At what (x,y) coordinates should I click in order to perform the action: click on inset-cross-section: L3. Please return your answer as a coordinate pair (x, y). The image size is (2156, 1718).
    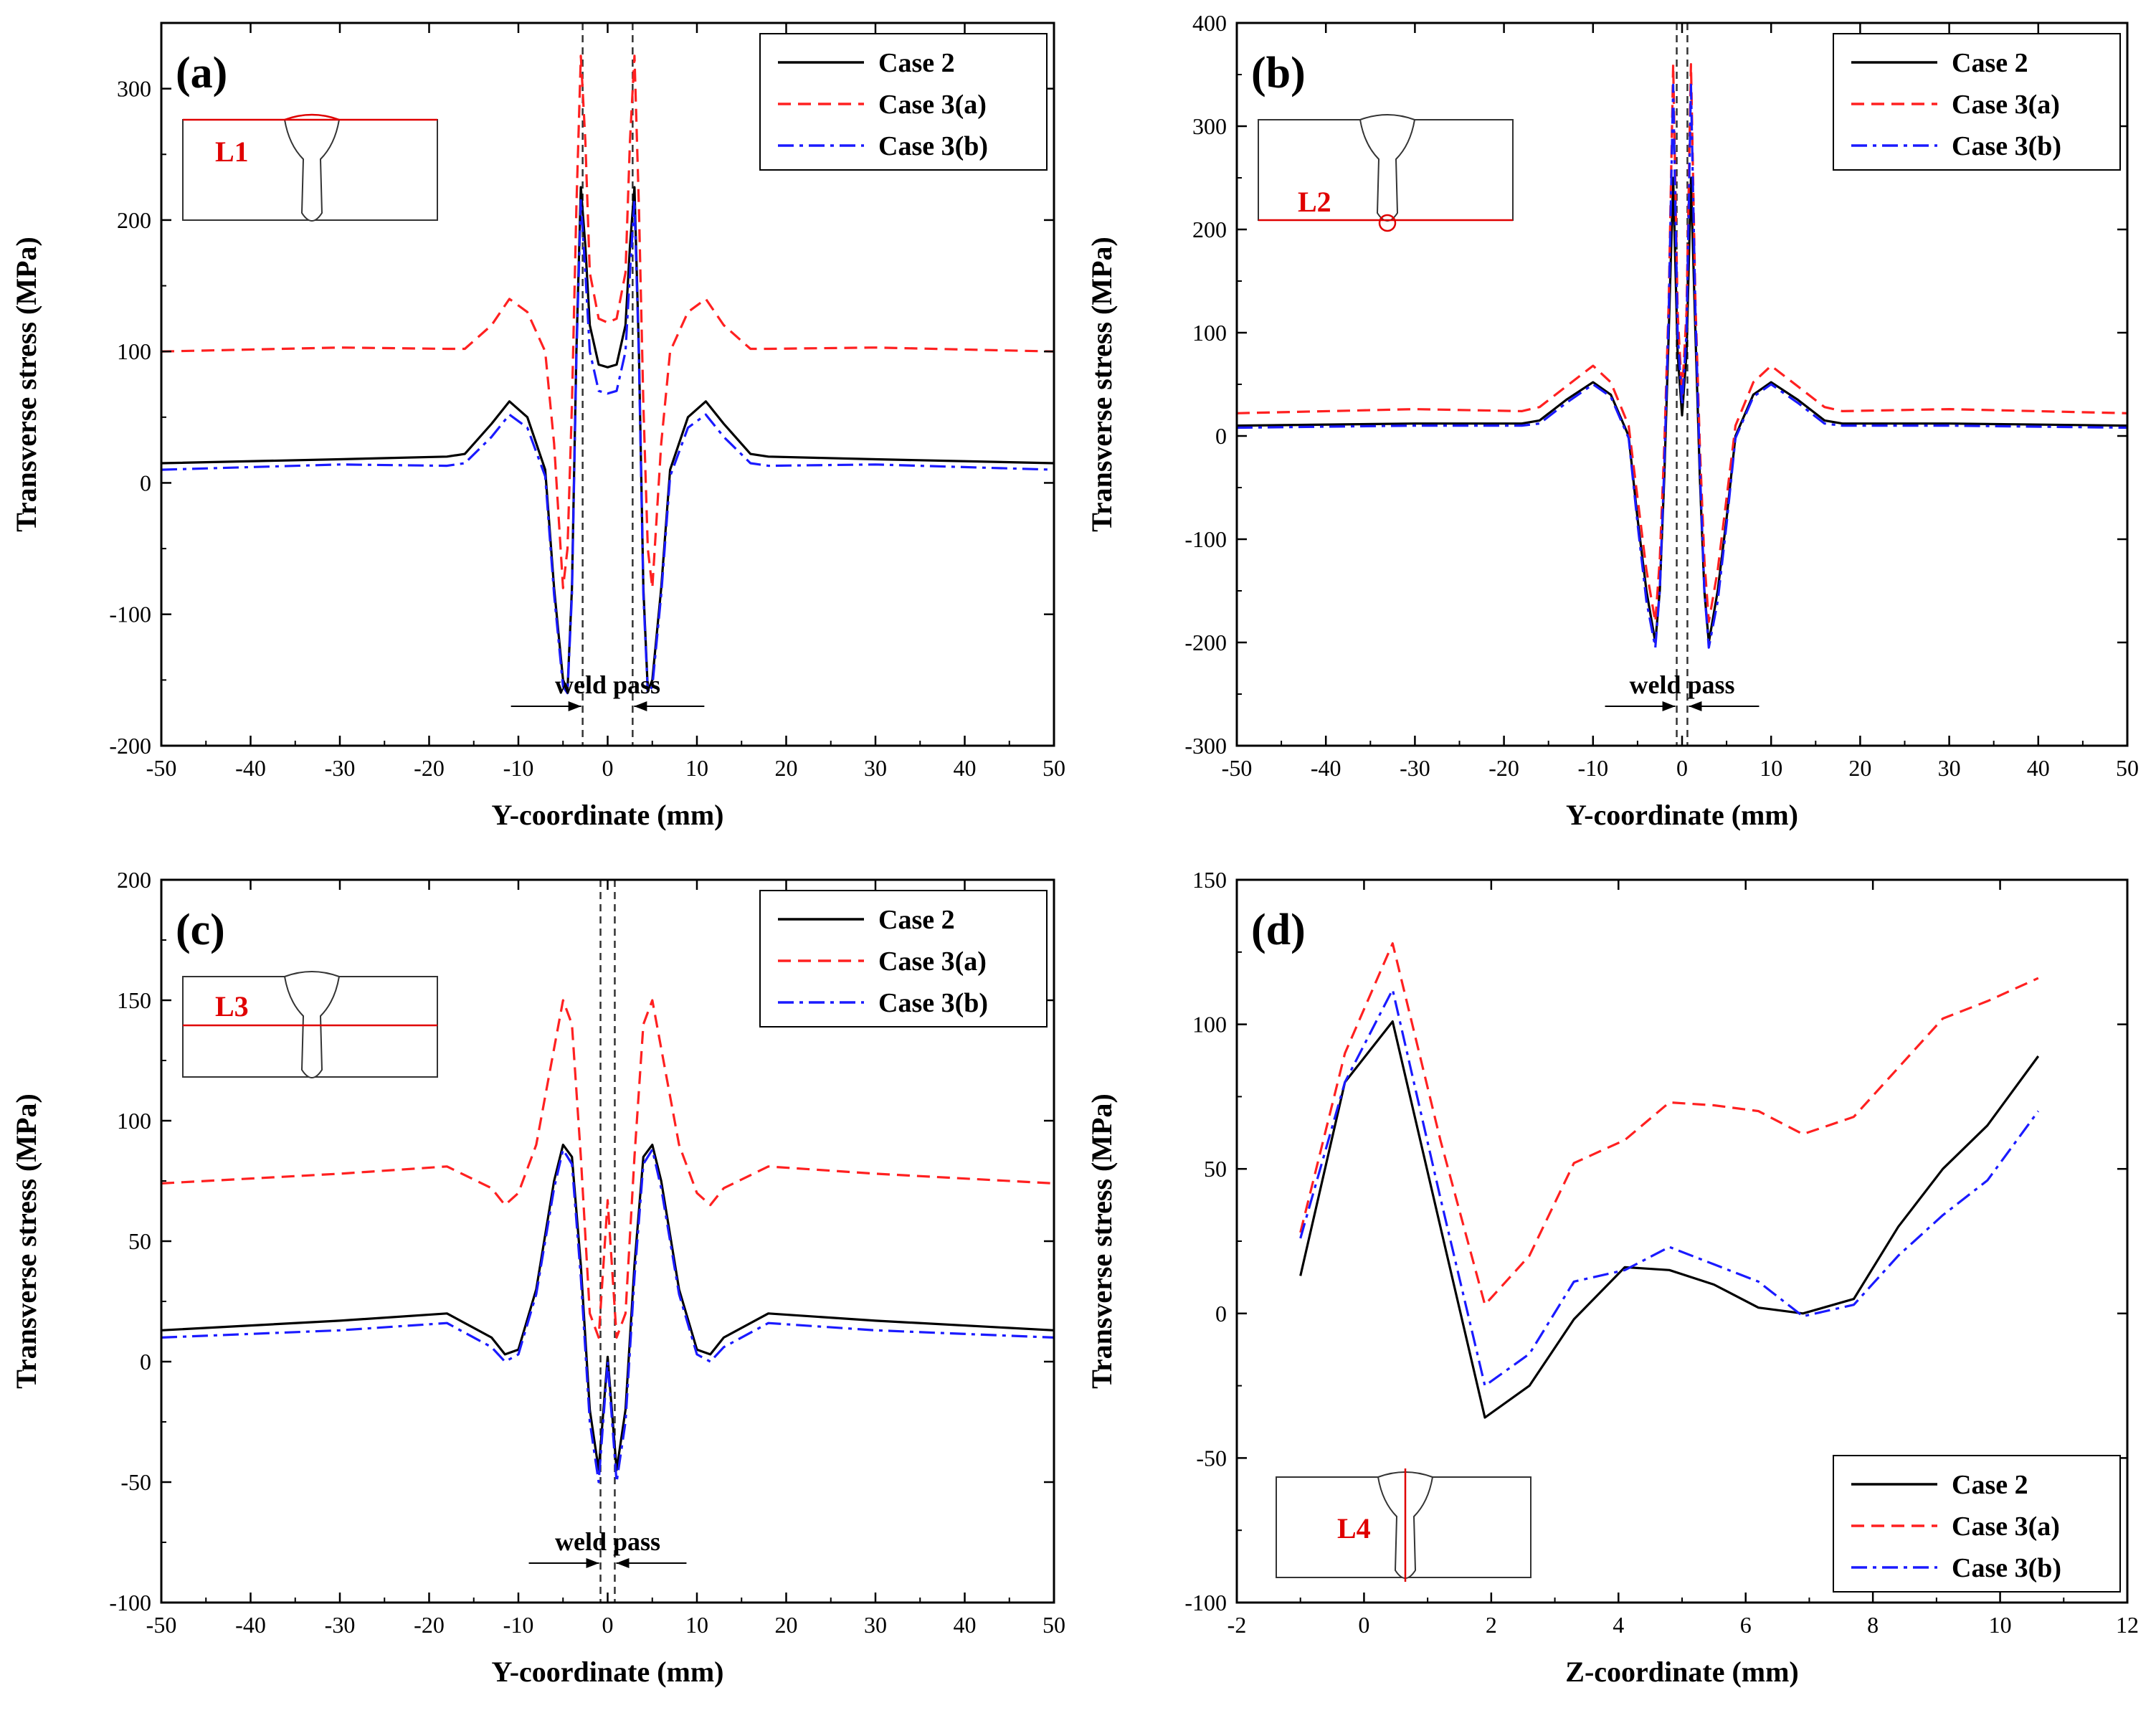
    Looking at the image, I should click on (310, 1024).